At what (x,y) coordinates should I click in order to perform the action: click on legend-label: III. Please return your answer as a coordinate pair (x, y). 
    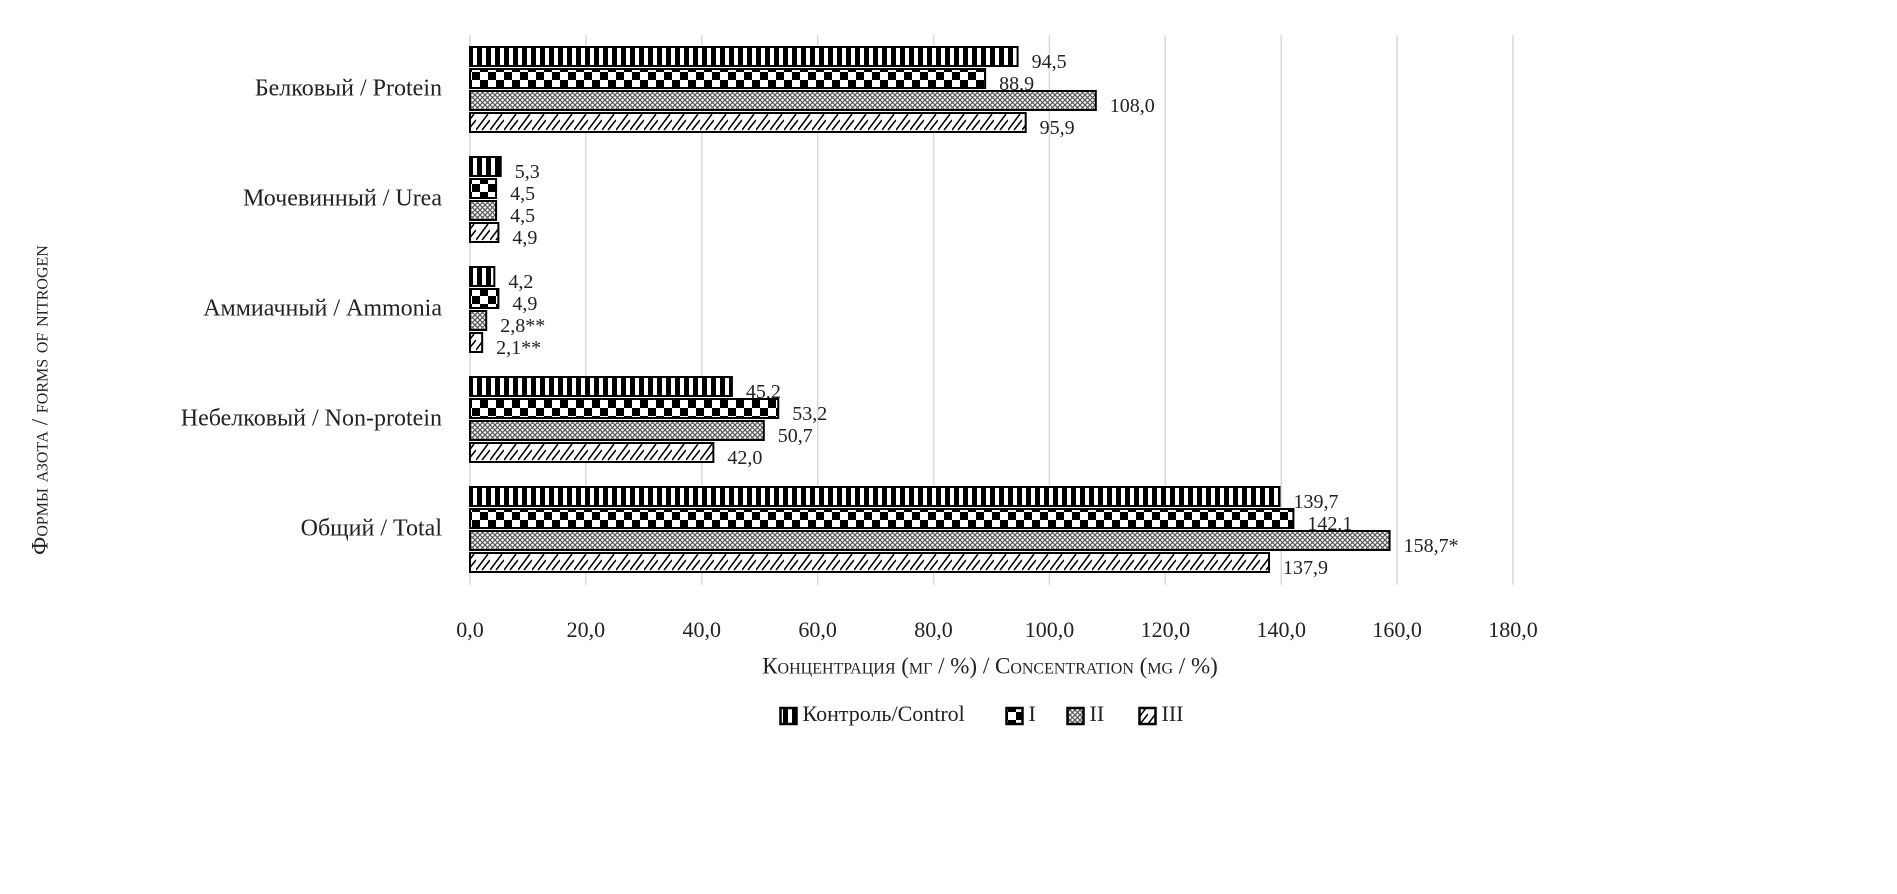
    Looking at the image, I should click on (1173, 713).